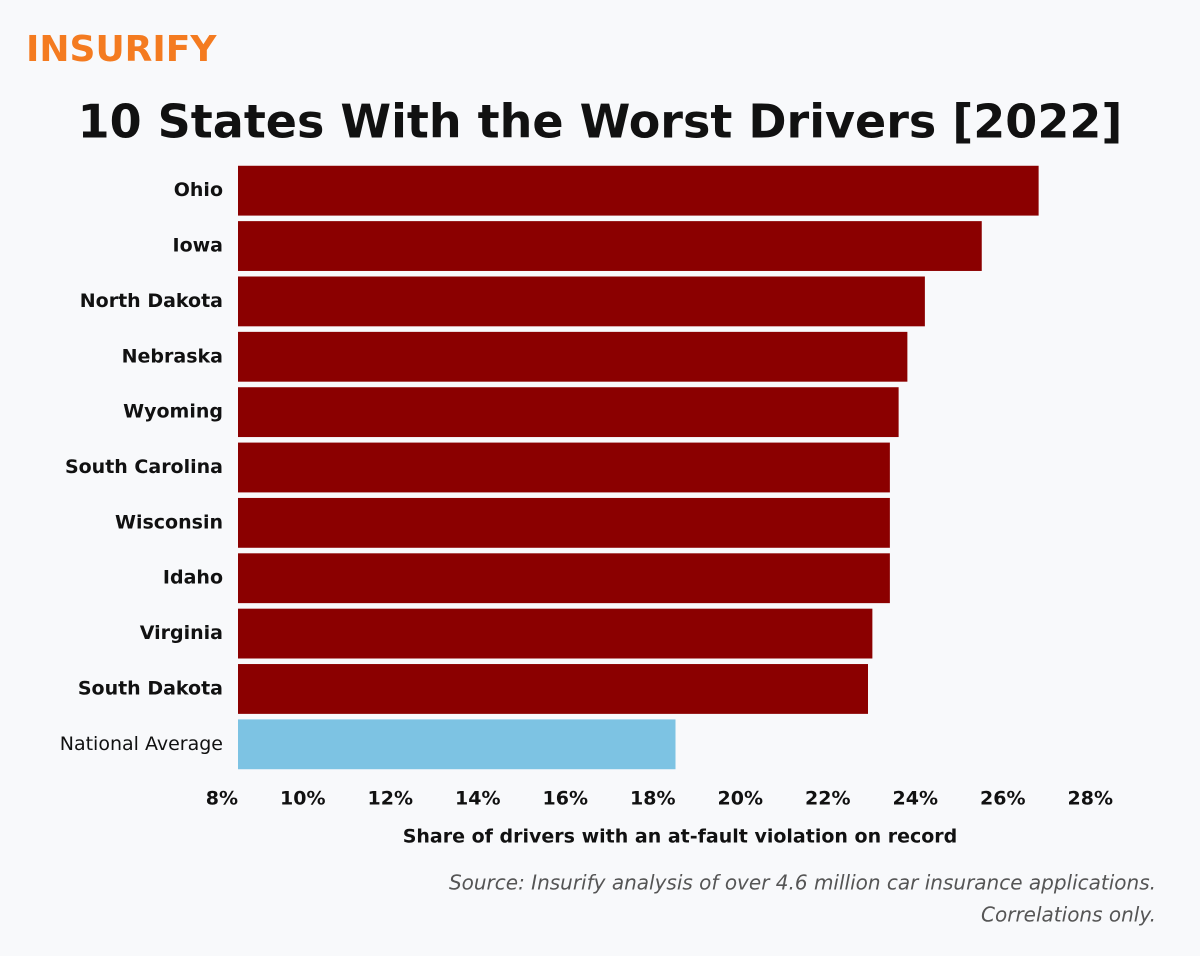 This screenshot has height=956, width=1200. Describe the element at coordinates (740, 799) in the screenshot. I see `x-tick-label: 20%` at that location.